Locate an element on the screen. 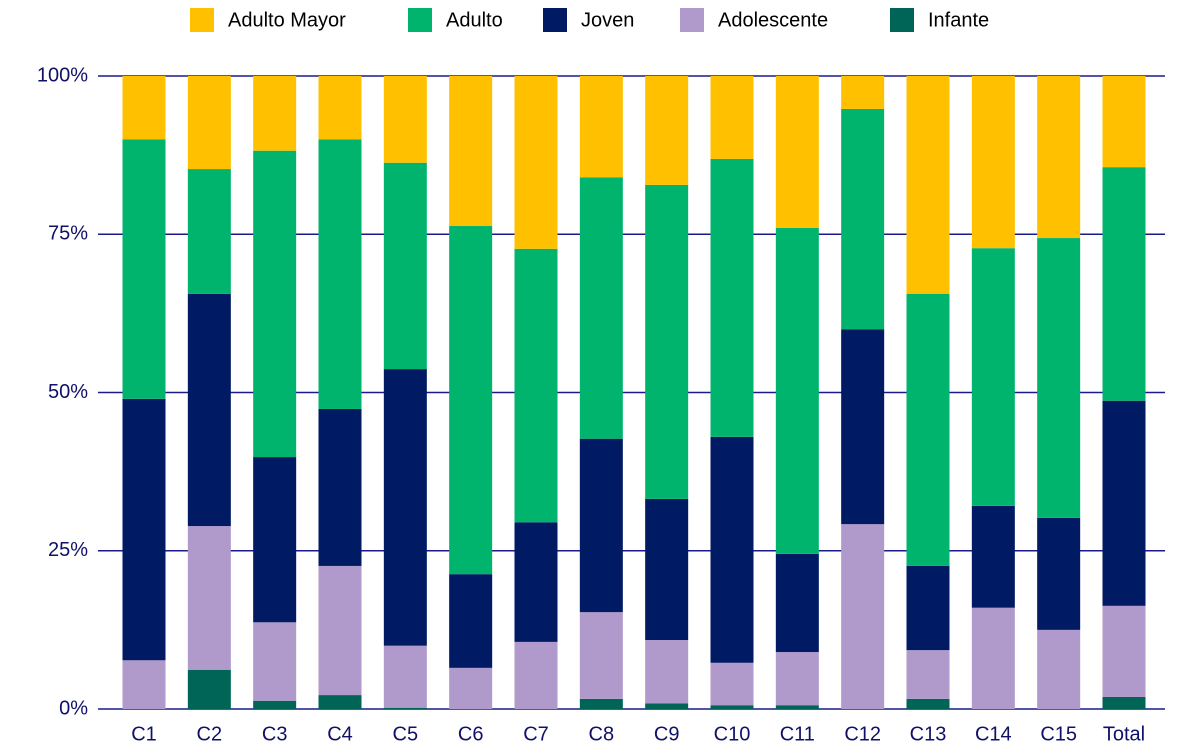 This screenshot has height=749, width=1183. x-tick-label: C9 is located at coordinates (667, 734).